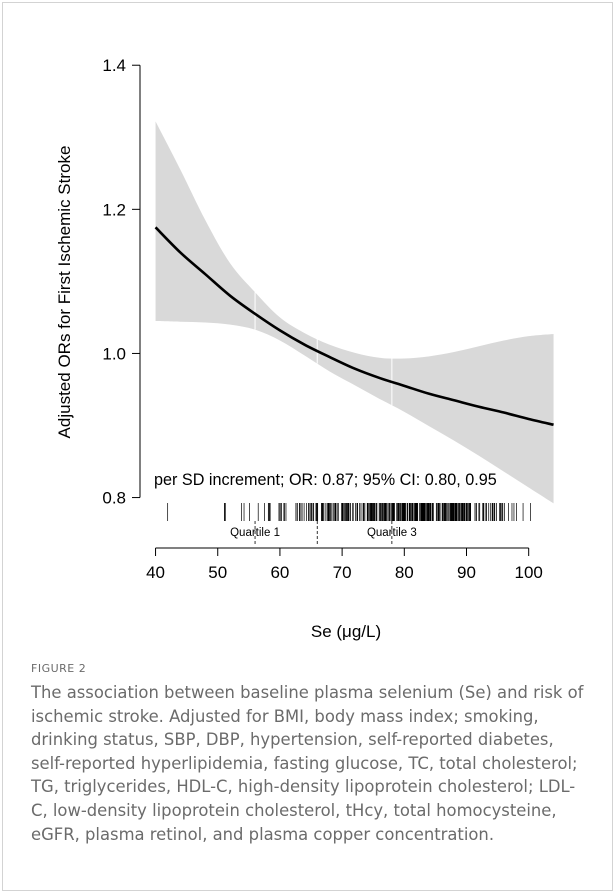 The width and height of the screenshot is (616, 894). I want to click on x-tick-label: 70, so click(342, 572).